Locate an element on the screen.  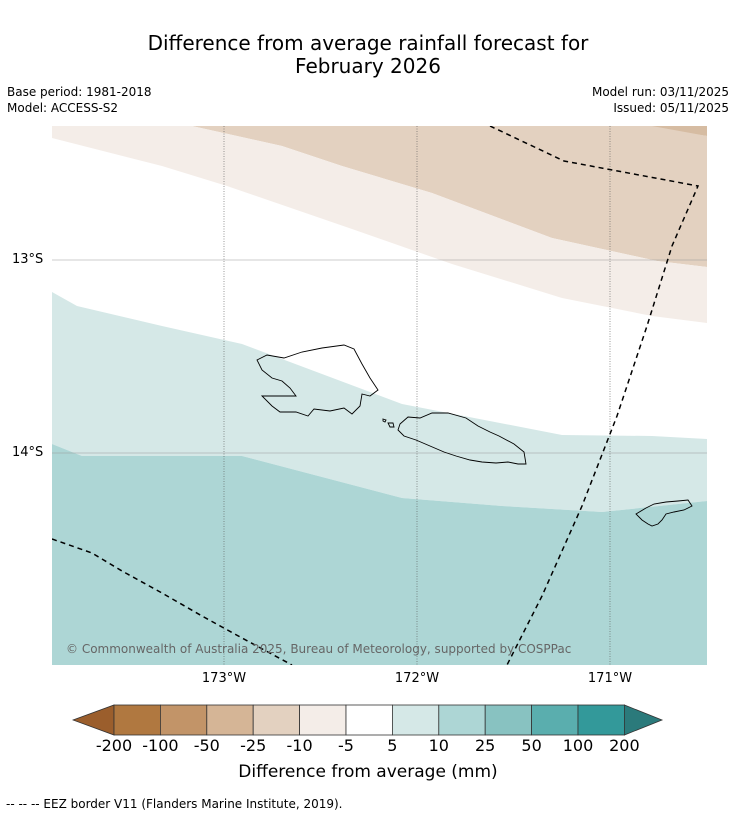
lon-label-171w: 171°W is located at coordinates (610, 678).